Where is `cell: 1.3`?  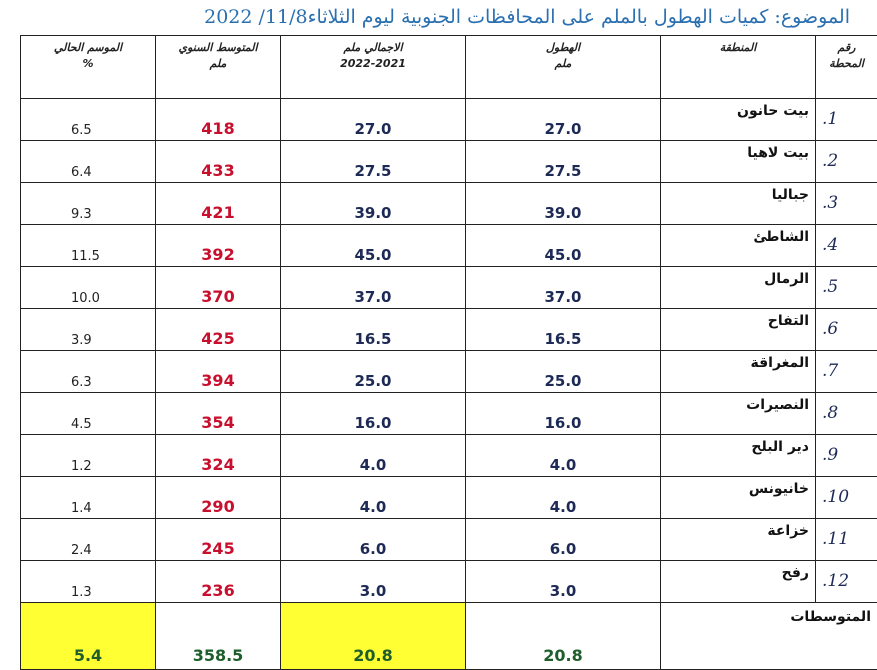
cell: 1.3 is located at coordinates (88, 582).